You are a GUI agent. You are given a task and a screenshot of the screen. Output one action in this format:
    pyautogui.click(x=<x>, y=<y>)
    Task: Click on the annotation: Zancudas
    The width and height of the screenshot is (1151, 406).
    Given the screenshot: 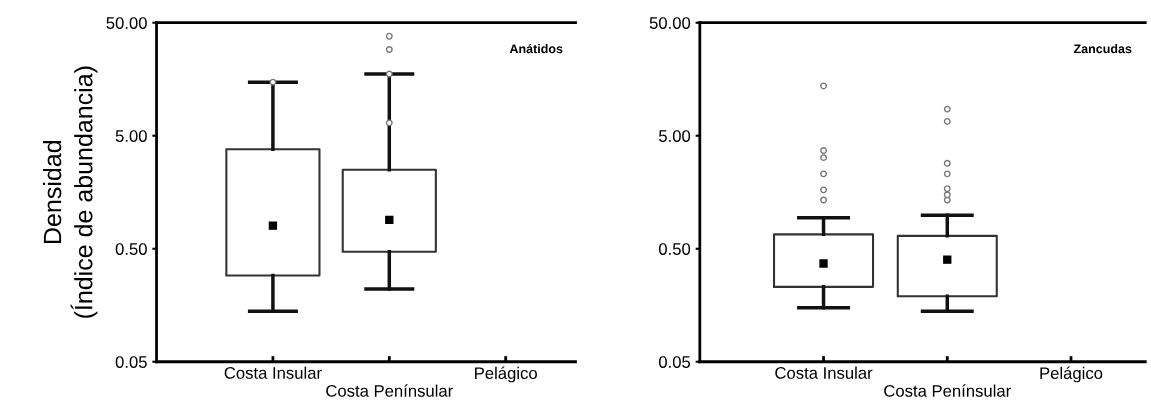 What is the action you would take?
    pyautogui.click(x=1102, y=49)
    